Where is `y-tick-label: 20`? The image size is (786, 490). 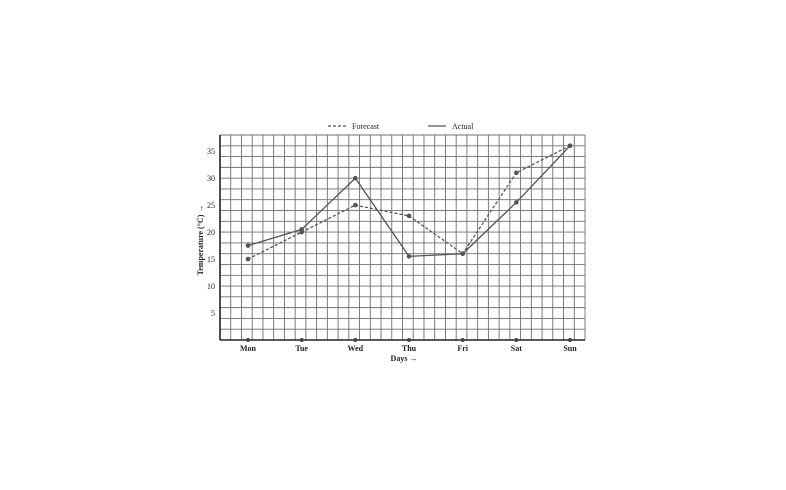
y-tick-label: 20 is located at coordinates (211, 232).